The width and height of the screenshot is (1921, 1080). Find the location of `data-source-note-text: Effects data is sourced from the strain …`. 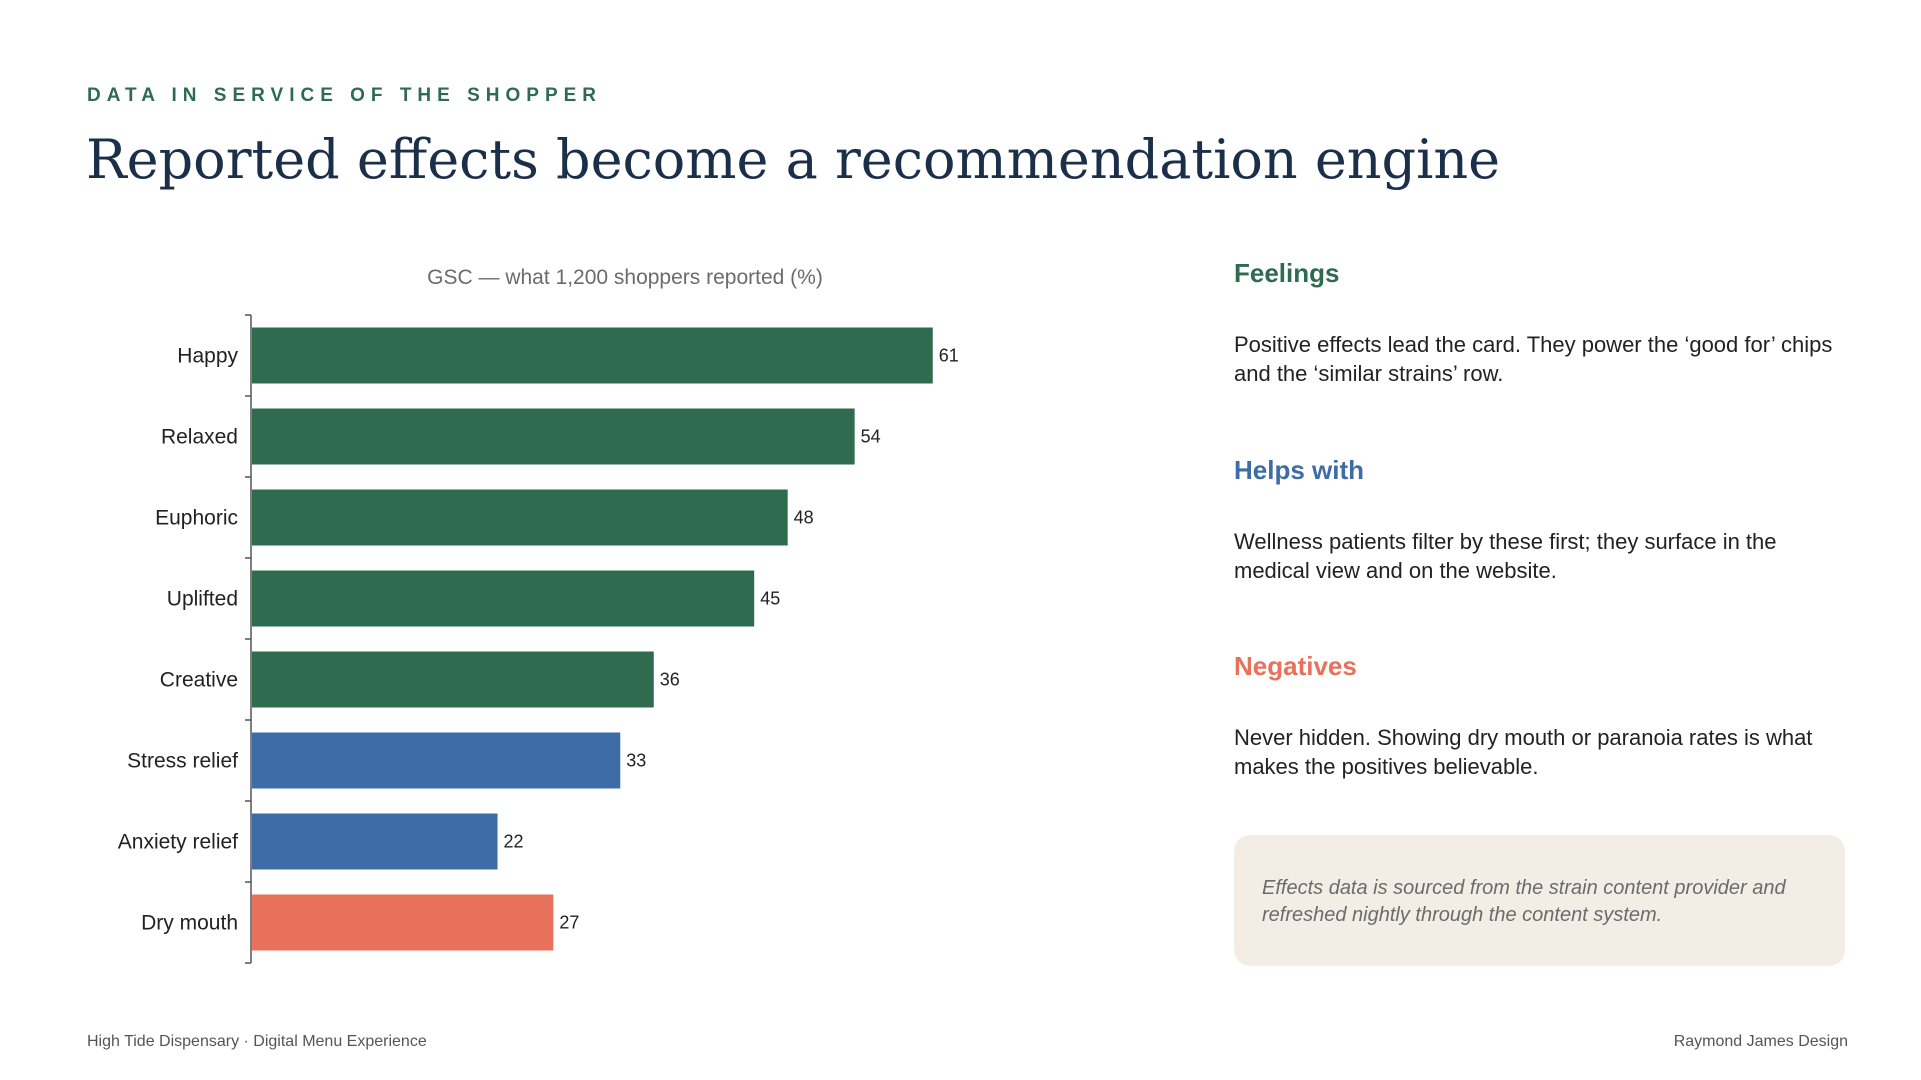

data-source-note-text: Effects data is sourced from the strain … is located at coordinates (1524, 901).